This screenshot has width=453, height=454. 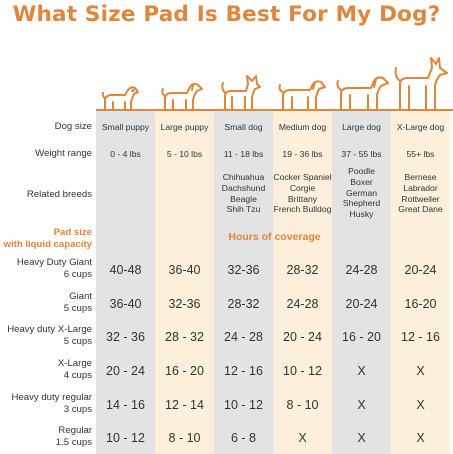 What do you see at coordinates (243, 337) in the screenshot?
I see `hours-cell: 24 - 28` at bounding box center [243, 337].